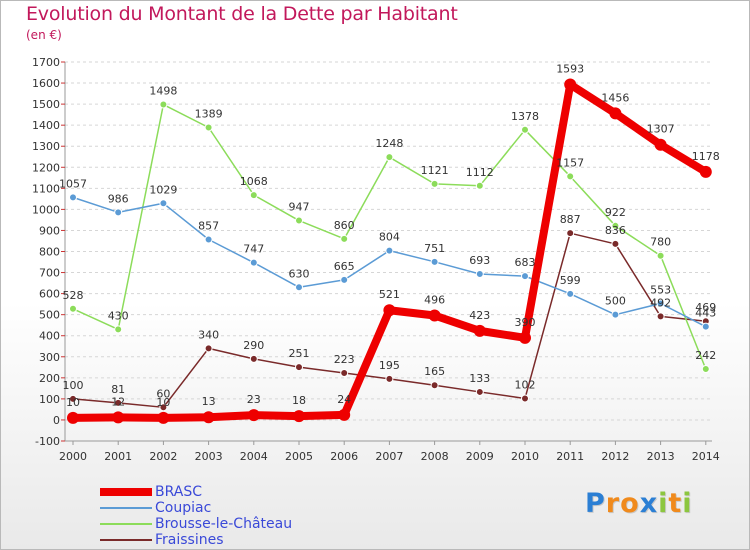 The height and width of the screenshot is (550, 750). Describe the element at coordinates (44, 35) in the screenshot. I see `chart-subtitle: (en €)` at that location.